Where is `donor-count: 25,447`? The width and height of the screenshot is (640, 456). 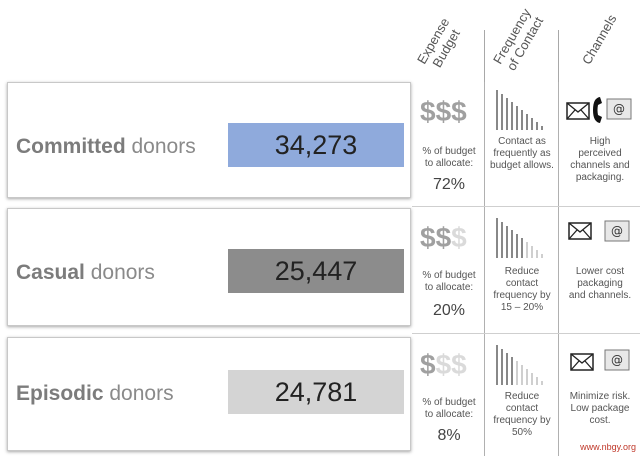
donor-count: 25,447 is located at coordinates (316, 271).